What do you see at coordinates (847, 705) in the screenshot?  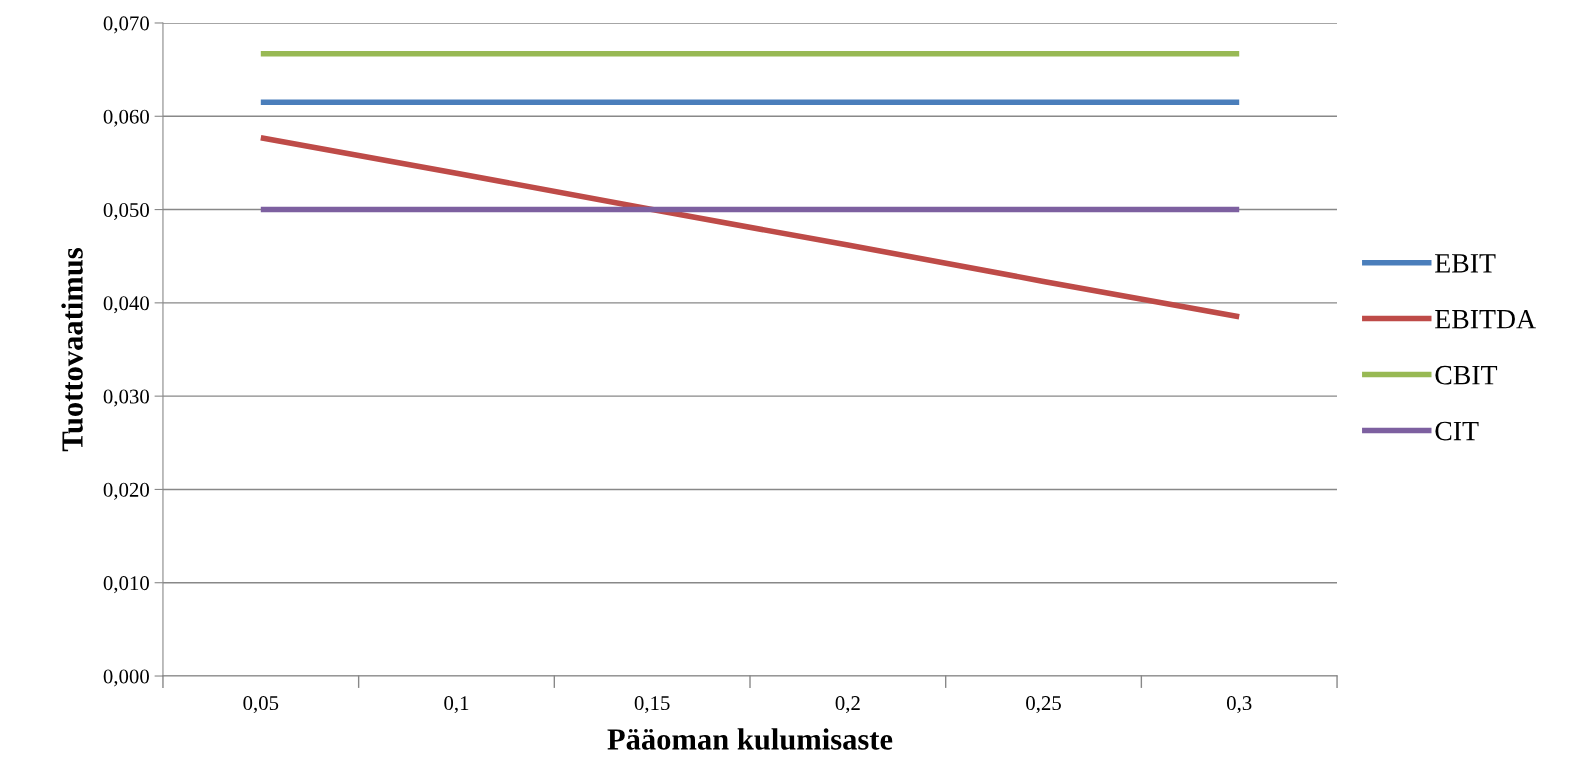 I see `x-tick-label: 0,2` at bounding box center [847, 705].